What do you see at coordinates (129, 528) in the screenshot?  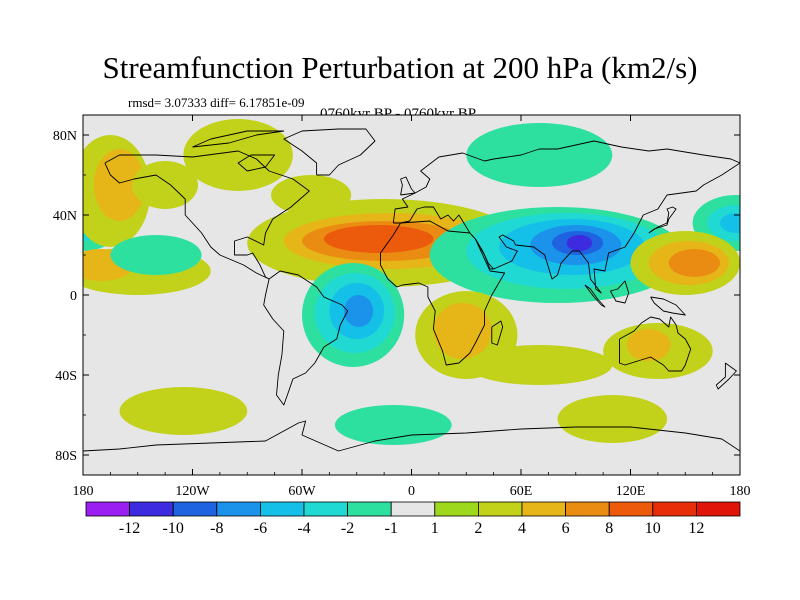 I see `colorbar-label: -12` at bounding box center [129, 528].